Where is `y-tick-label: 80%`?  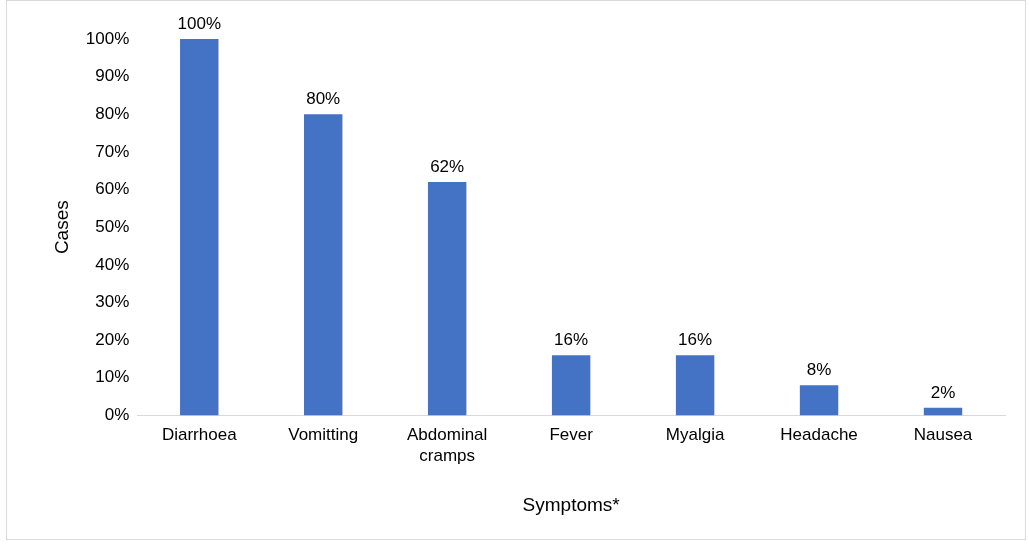
y-tick-label: 80% is located at coordinates (112, 113).